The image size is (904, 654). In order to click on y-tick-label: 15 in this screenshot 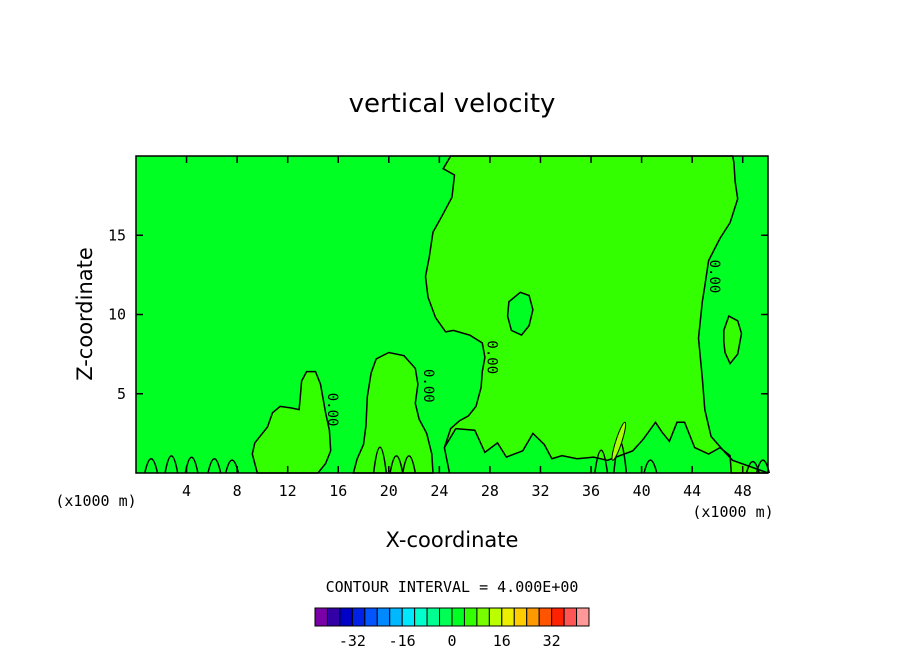, I will do `click(117, 235)`.